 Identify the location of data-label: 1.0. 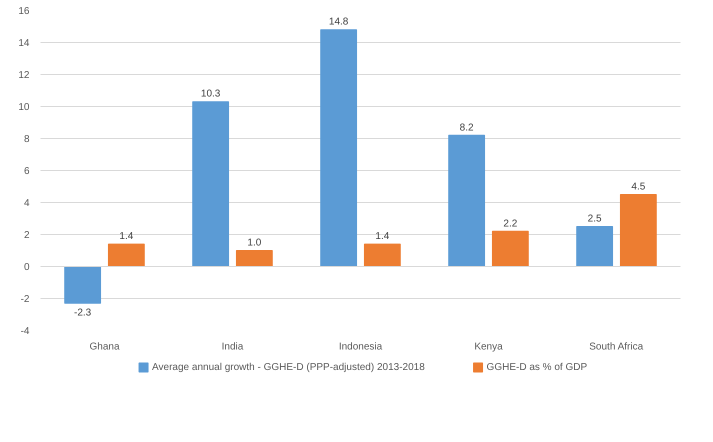
(254, 243).